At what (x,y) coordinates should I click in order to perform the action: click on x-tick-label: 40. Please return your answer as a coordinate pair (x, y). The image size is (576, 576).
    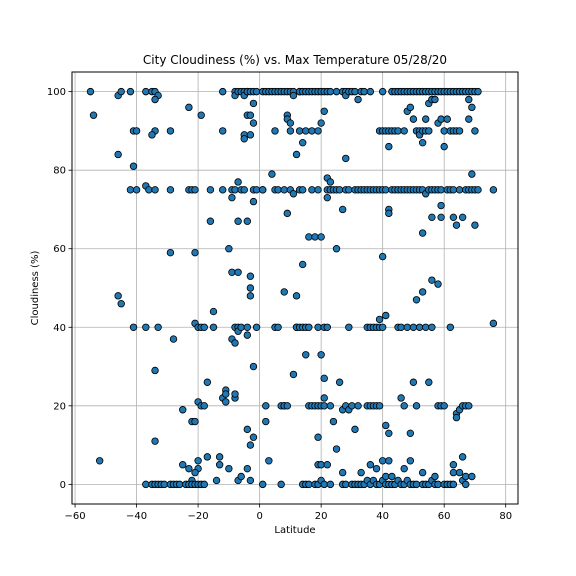
    Looking at the image, I should click on (382, 516).